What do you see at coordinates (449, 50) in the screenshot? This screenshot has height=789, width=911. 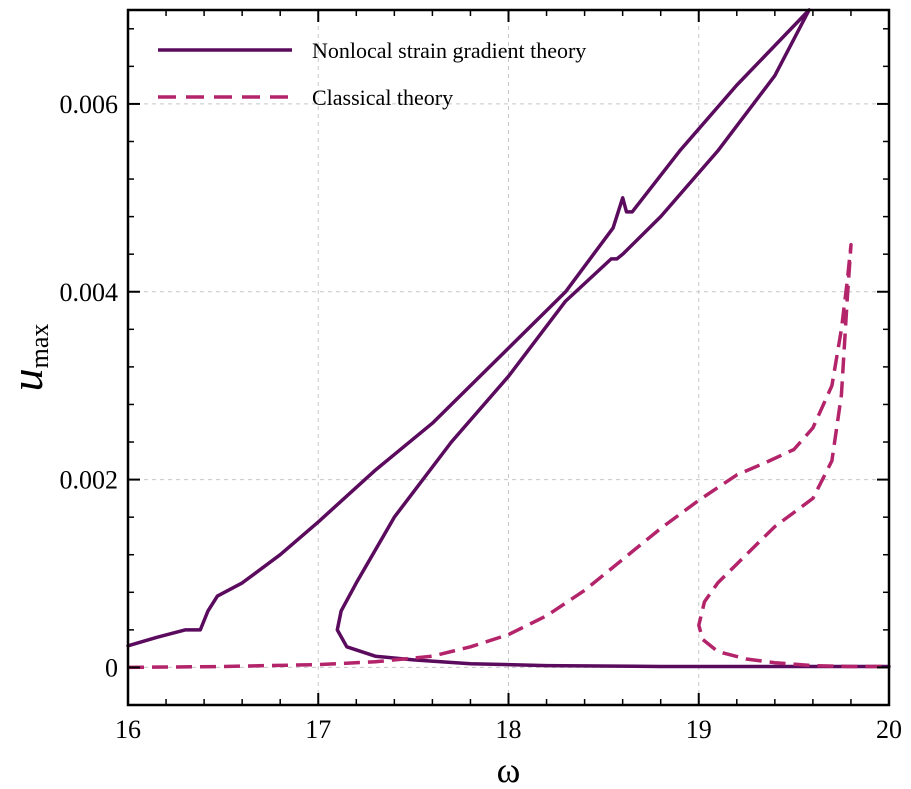 I see `legend-label-nonlocal: Nonlocal strain gradient theory` at bounding box center [449, 50].